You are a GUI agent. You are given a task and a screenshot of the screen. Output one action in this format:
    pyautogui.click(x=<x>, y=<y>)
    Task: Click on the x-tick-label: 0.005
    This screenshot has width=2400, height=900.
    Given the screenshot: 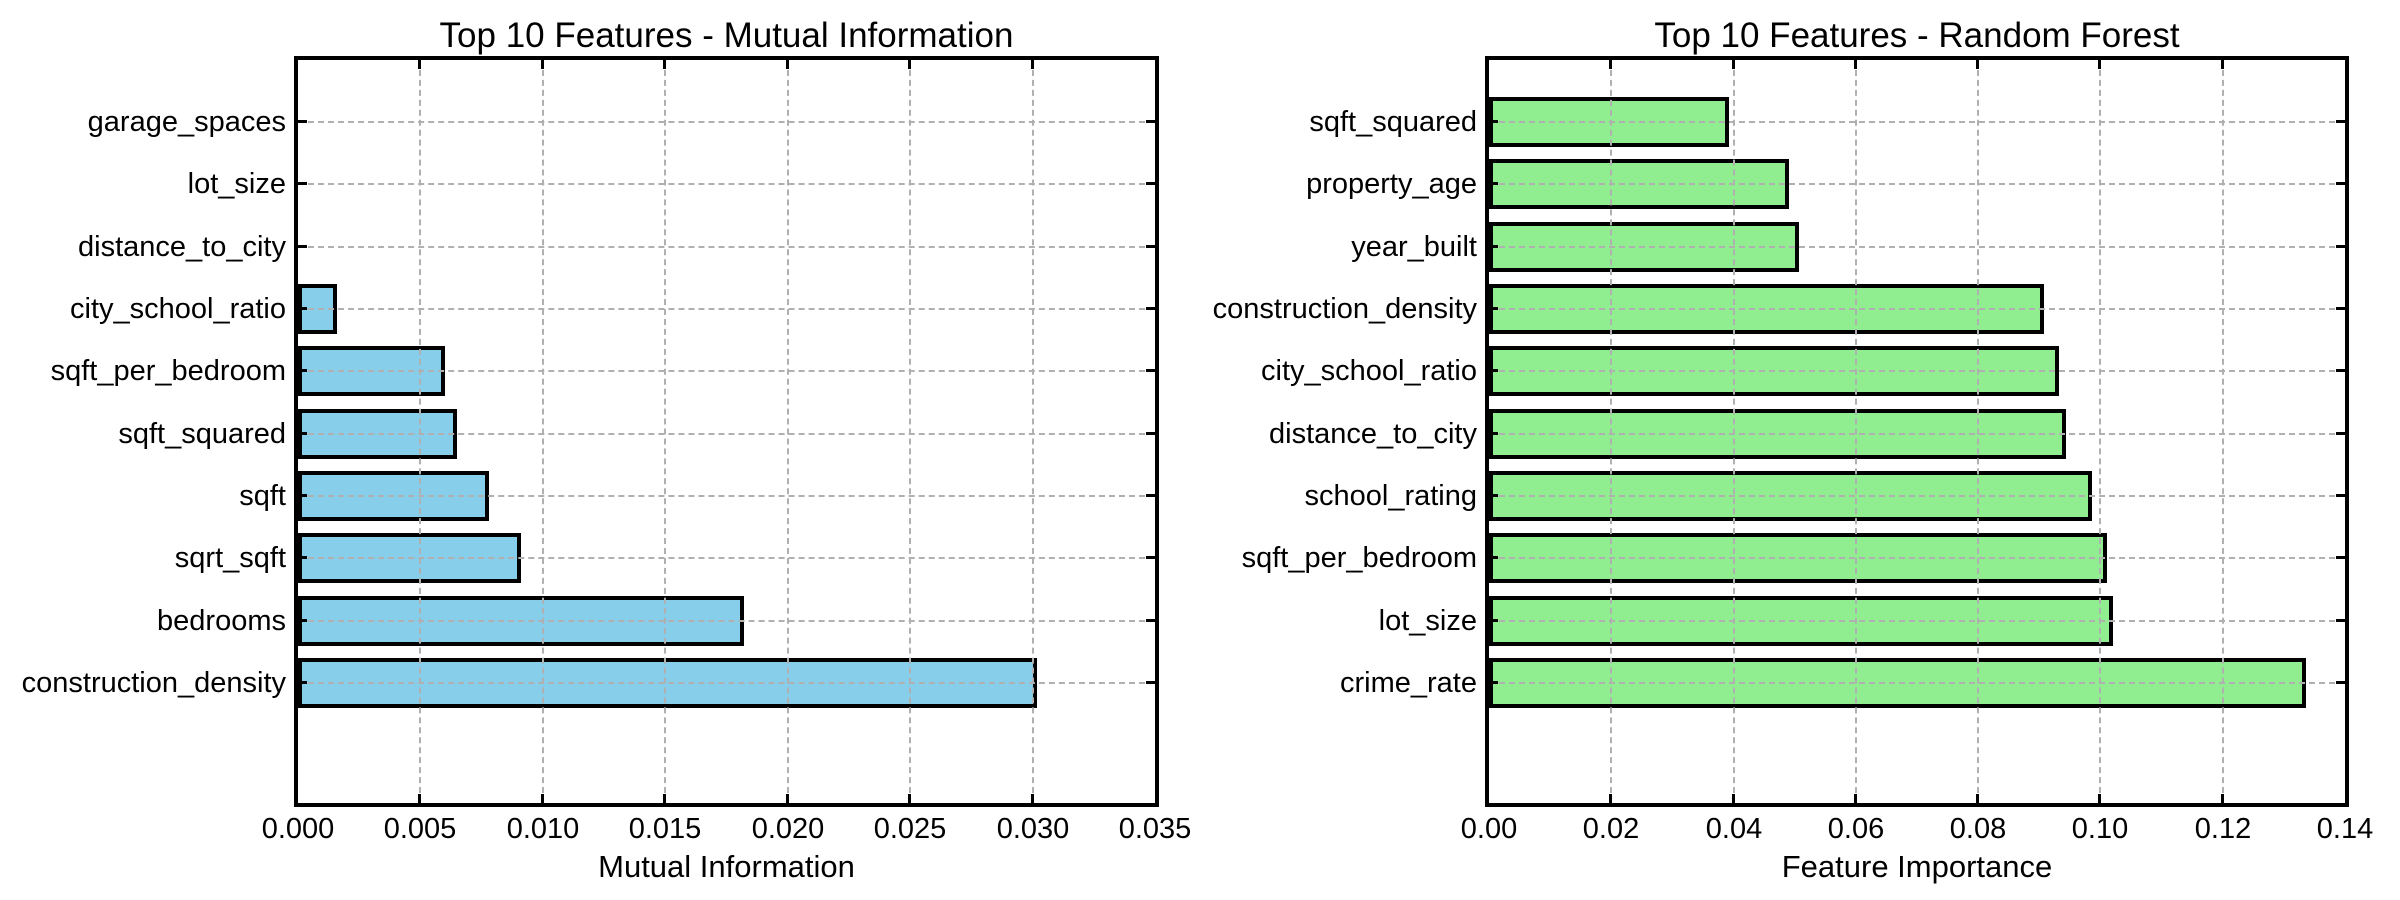 What is the action you would take?
    pyautogui.click(x=420, y=829)
    